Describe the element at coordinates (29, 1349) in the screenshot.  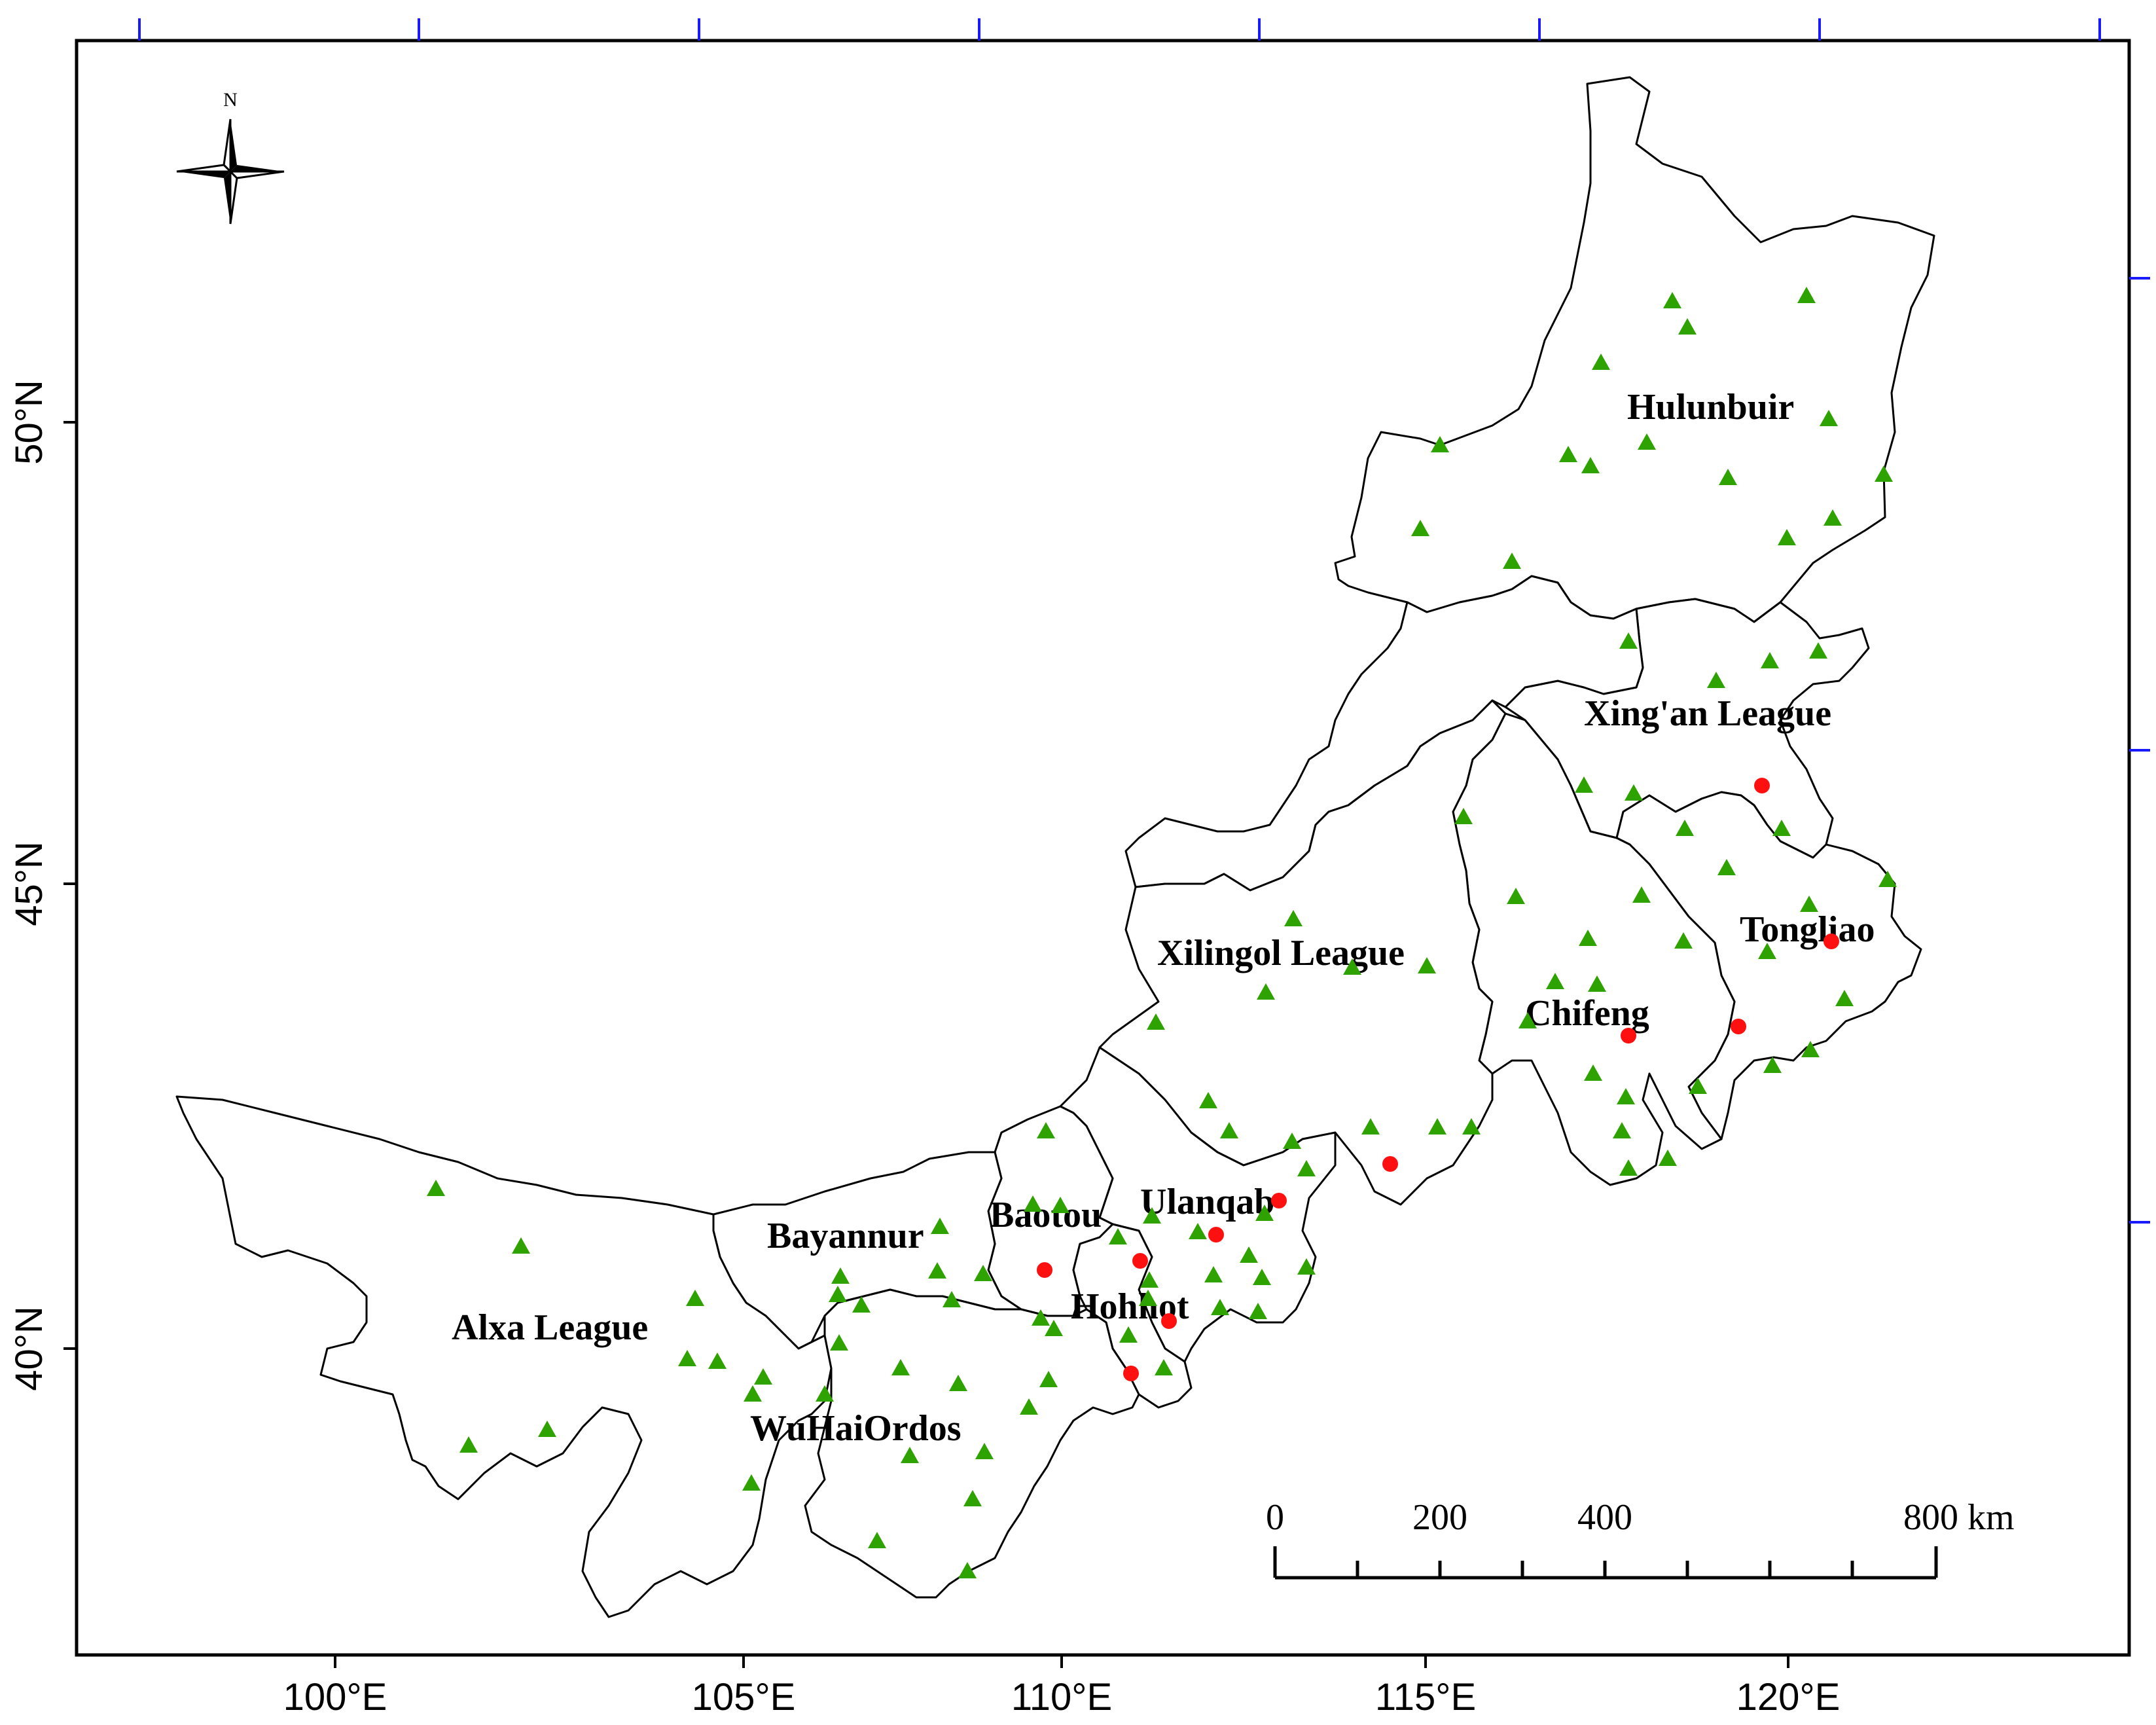
I see `y-tick-label-40: 40°N` at that location.